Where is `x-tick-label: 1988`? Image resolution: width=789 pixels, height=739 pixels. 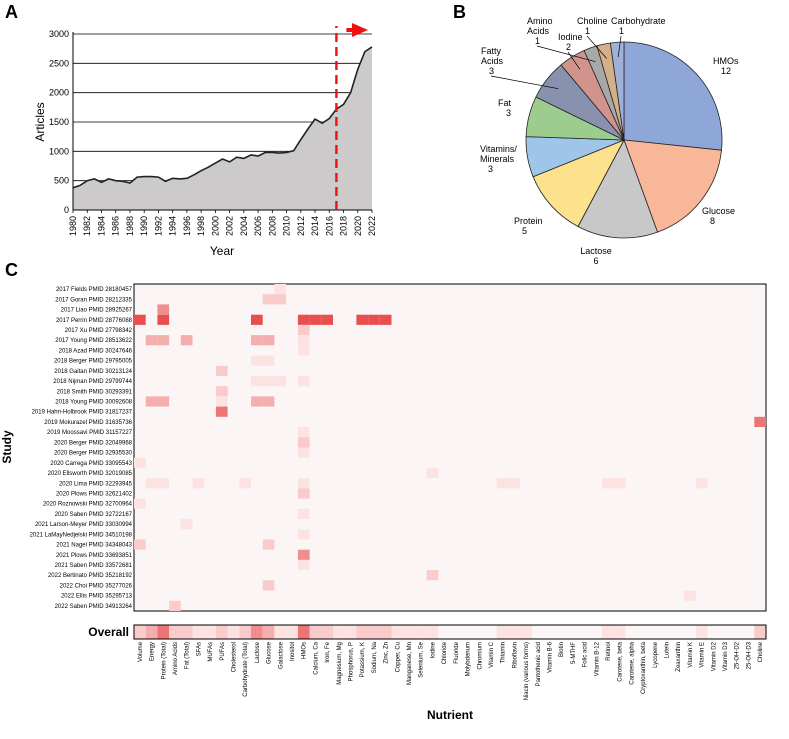 x-tick-label: 1988 is located at coordinates (130, 226).